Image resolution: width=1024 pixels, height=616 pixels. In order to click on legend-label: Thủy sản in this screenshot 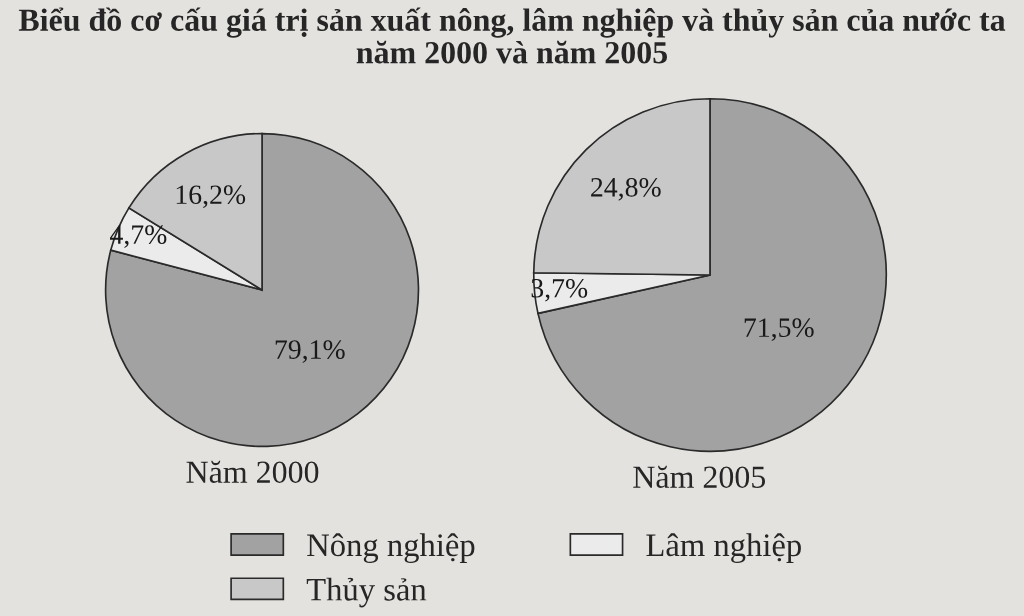, I will do `click(366, 592)`.